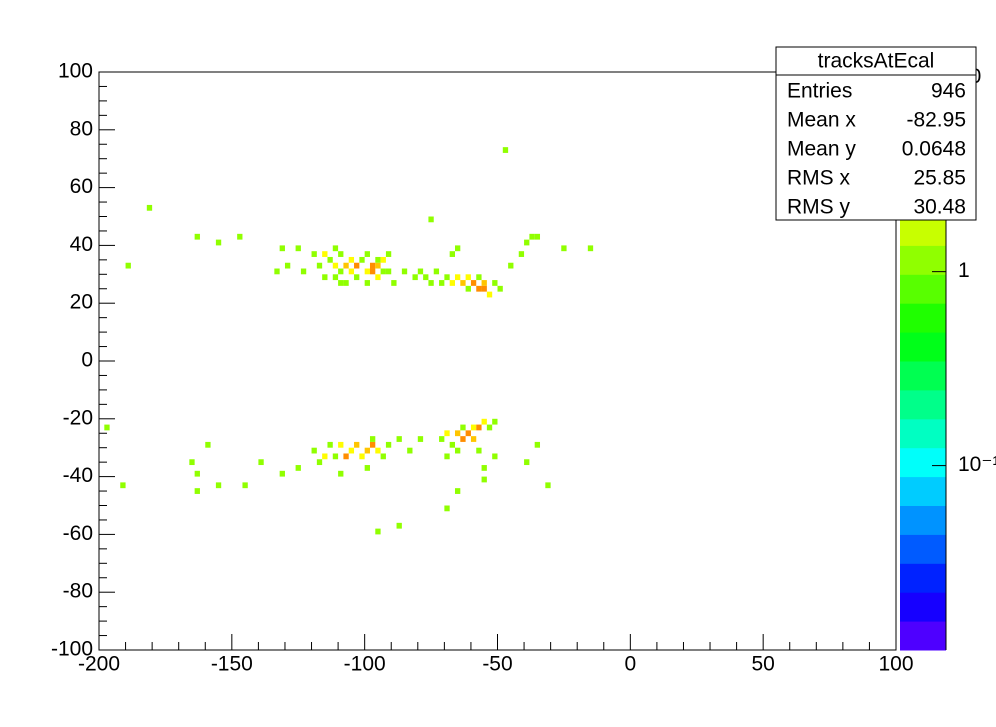 The height and width of the screenshot is (727, 996). I want to click on y-tick-label: 0, so click(87, 360).